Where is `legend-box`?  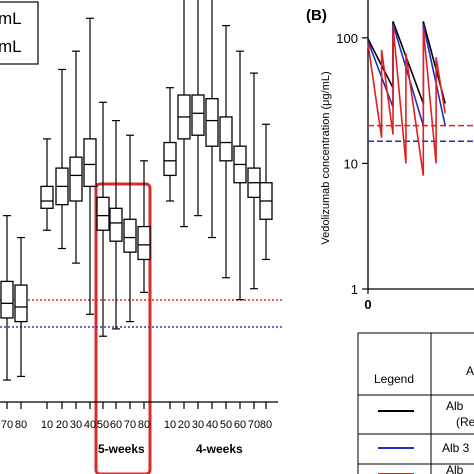
legend-box is located at coordinates (19, 33).